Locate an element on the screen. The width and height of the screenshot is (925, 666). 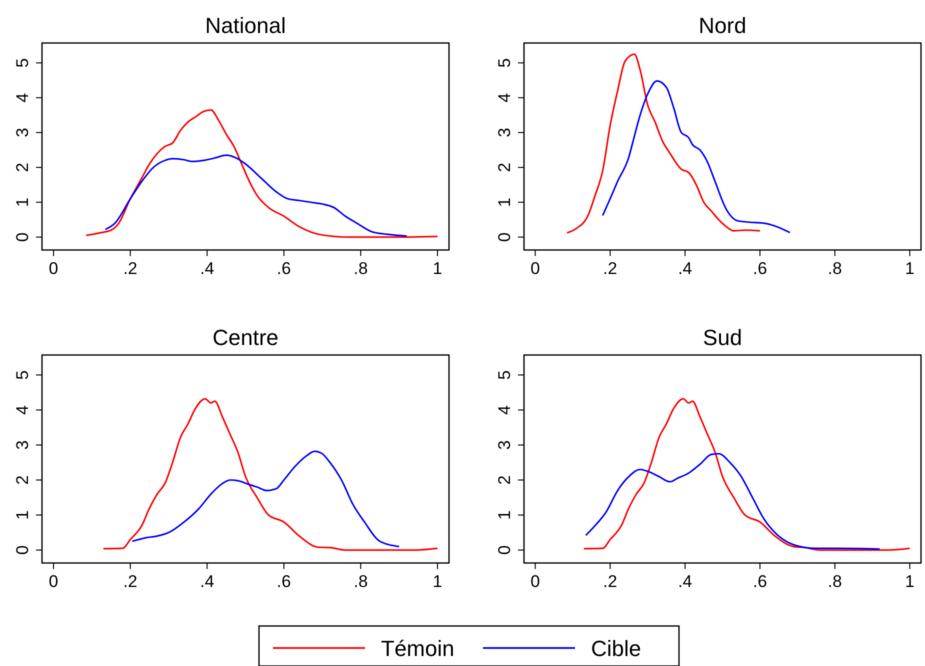
chart-title: National is located at coordinates (245, 25).